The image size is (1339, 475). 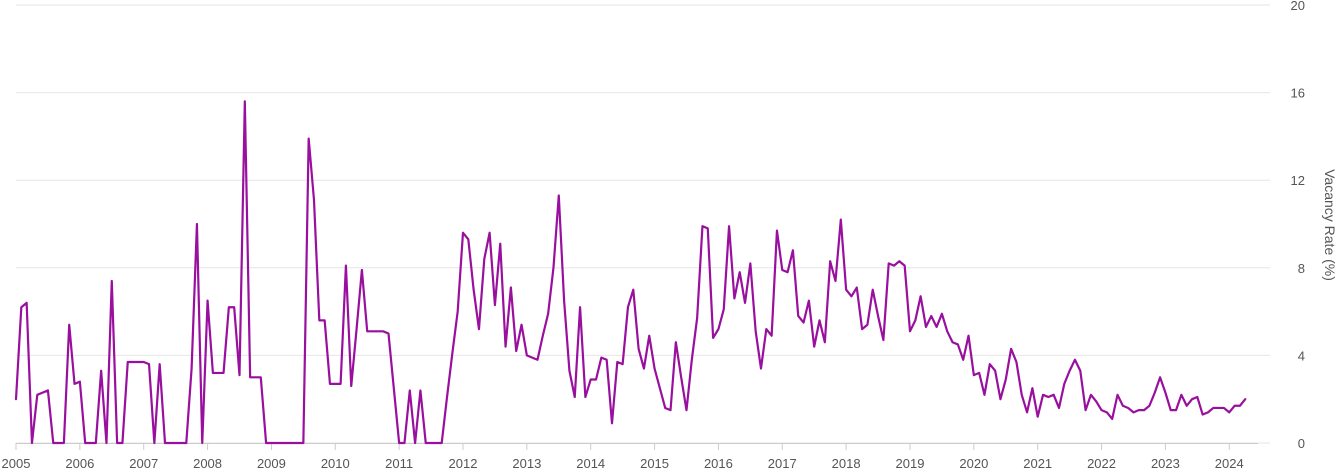 What do you see at coordinates (1301, 355) in the screenshot?
I see `y-tick-label: 4` at bounding box center [1301, 355].